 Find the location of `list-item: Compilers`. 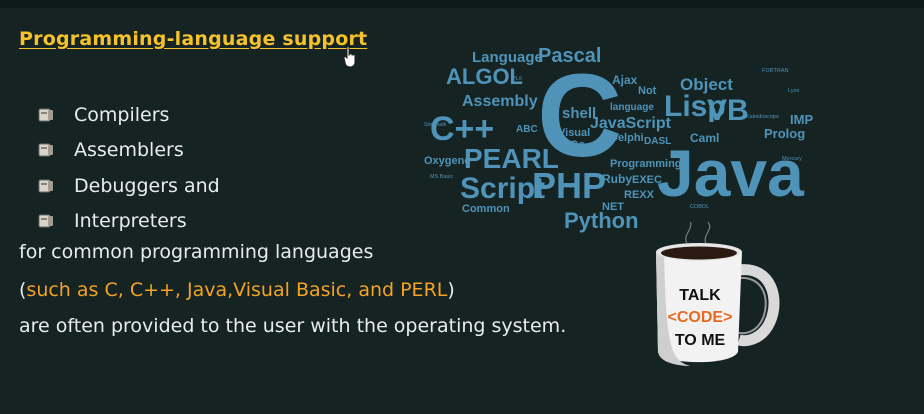

list-item: Compilers is located at coordinates (129, 115).